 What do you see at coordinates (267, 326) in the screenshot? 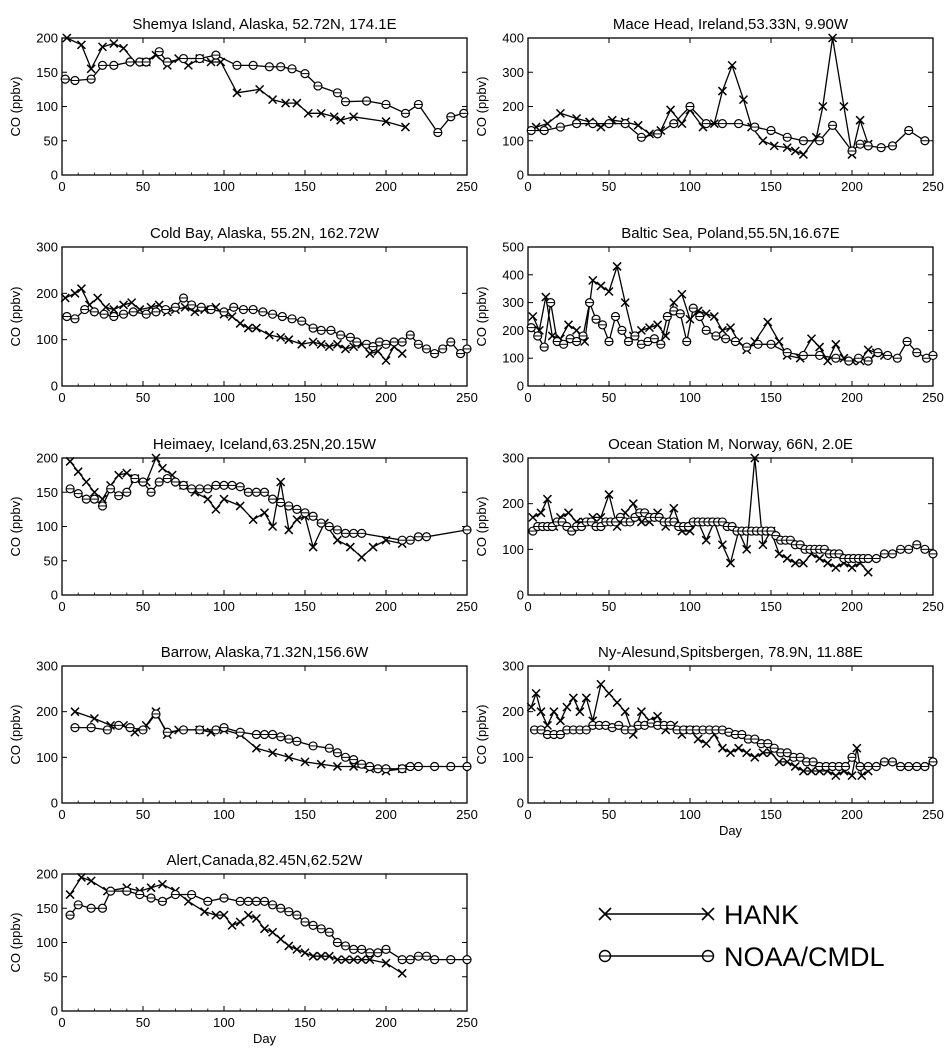
I see `series-noaa-cmdl` at bounding box center [267, 326].